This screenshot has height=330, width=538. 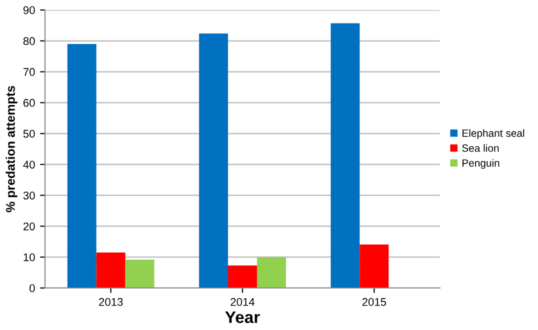 What do you see at coordinates (242, 317) in the screenshot?
I see `x-axis-title: Year` at bounding box center [242, 317].